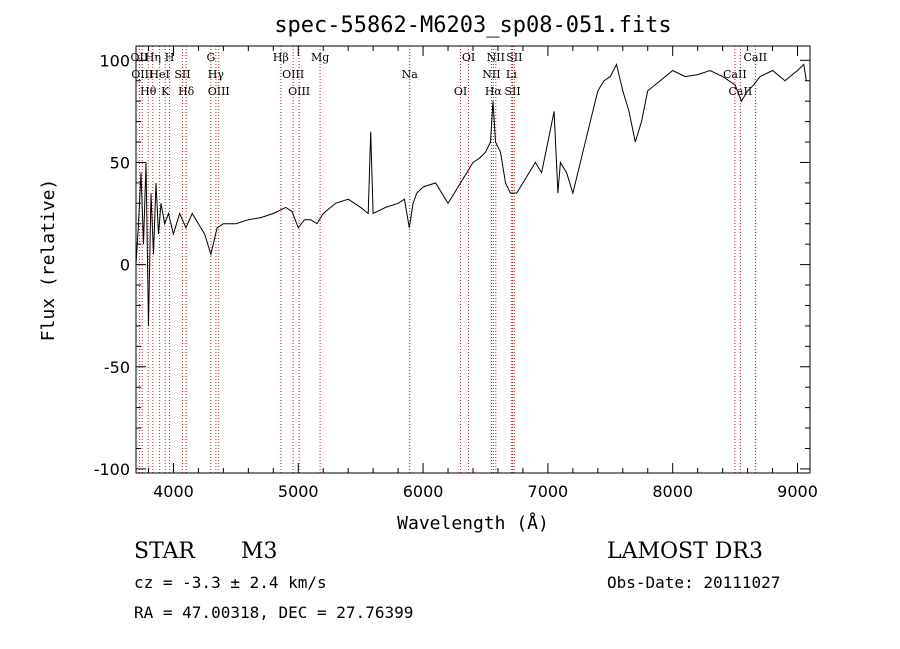 The width and height of the screenshot is (900, 649). Describe the element at coordinates (164, 551) in the screenshot. I see `object-class: STAR` at that location.